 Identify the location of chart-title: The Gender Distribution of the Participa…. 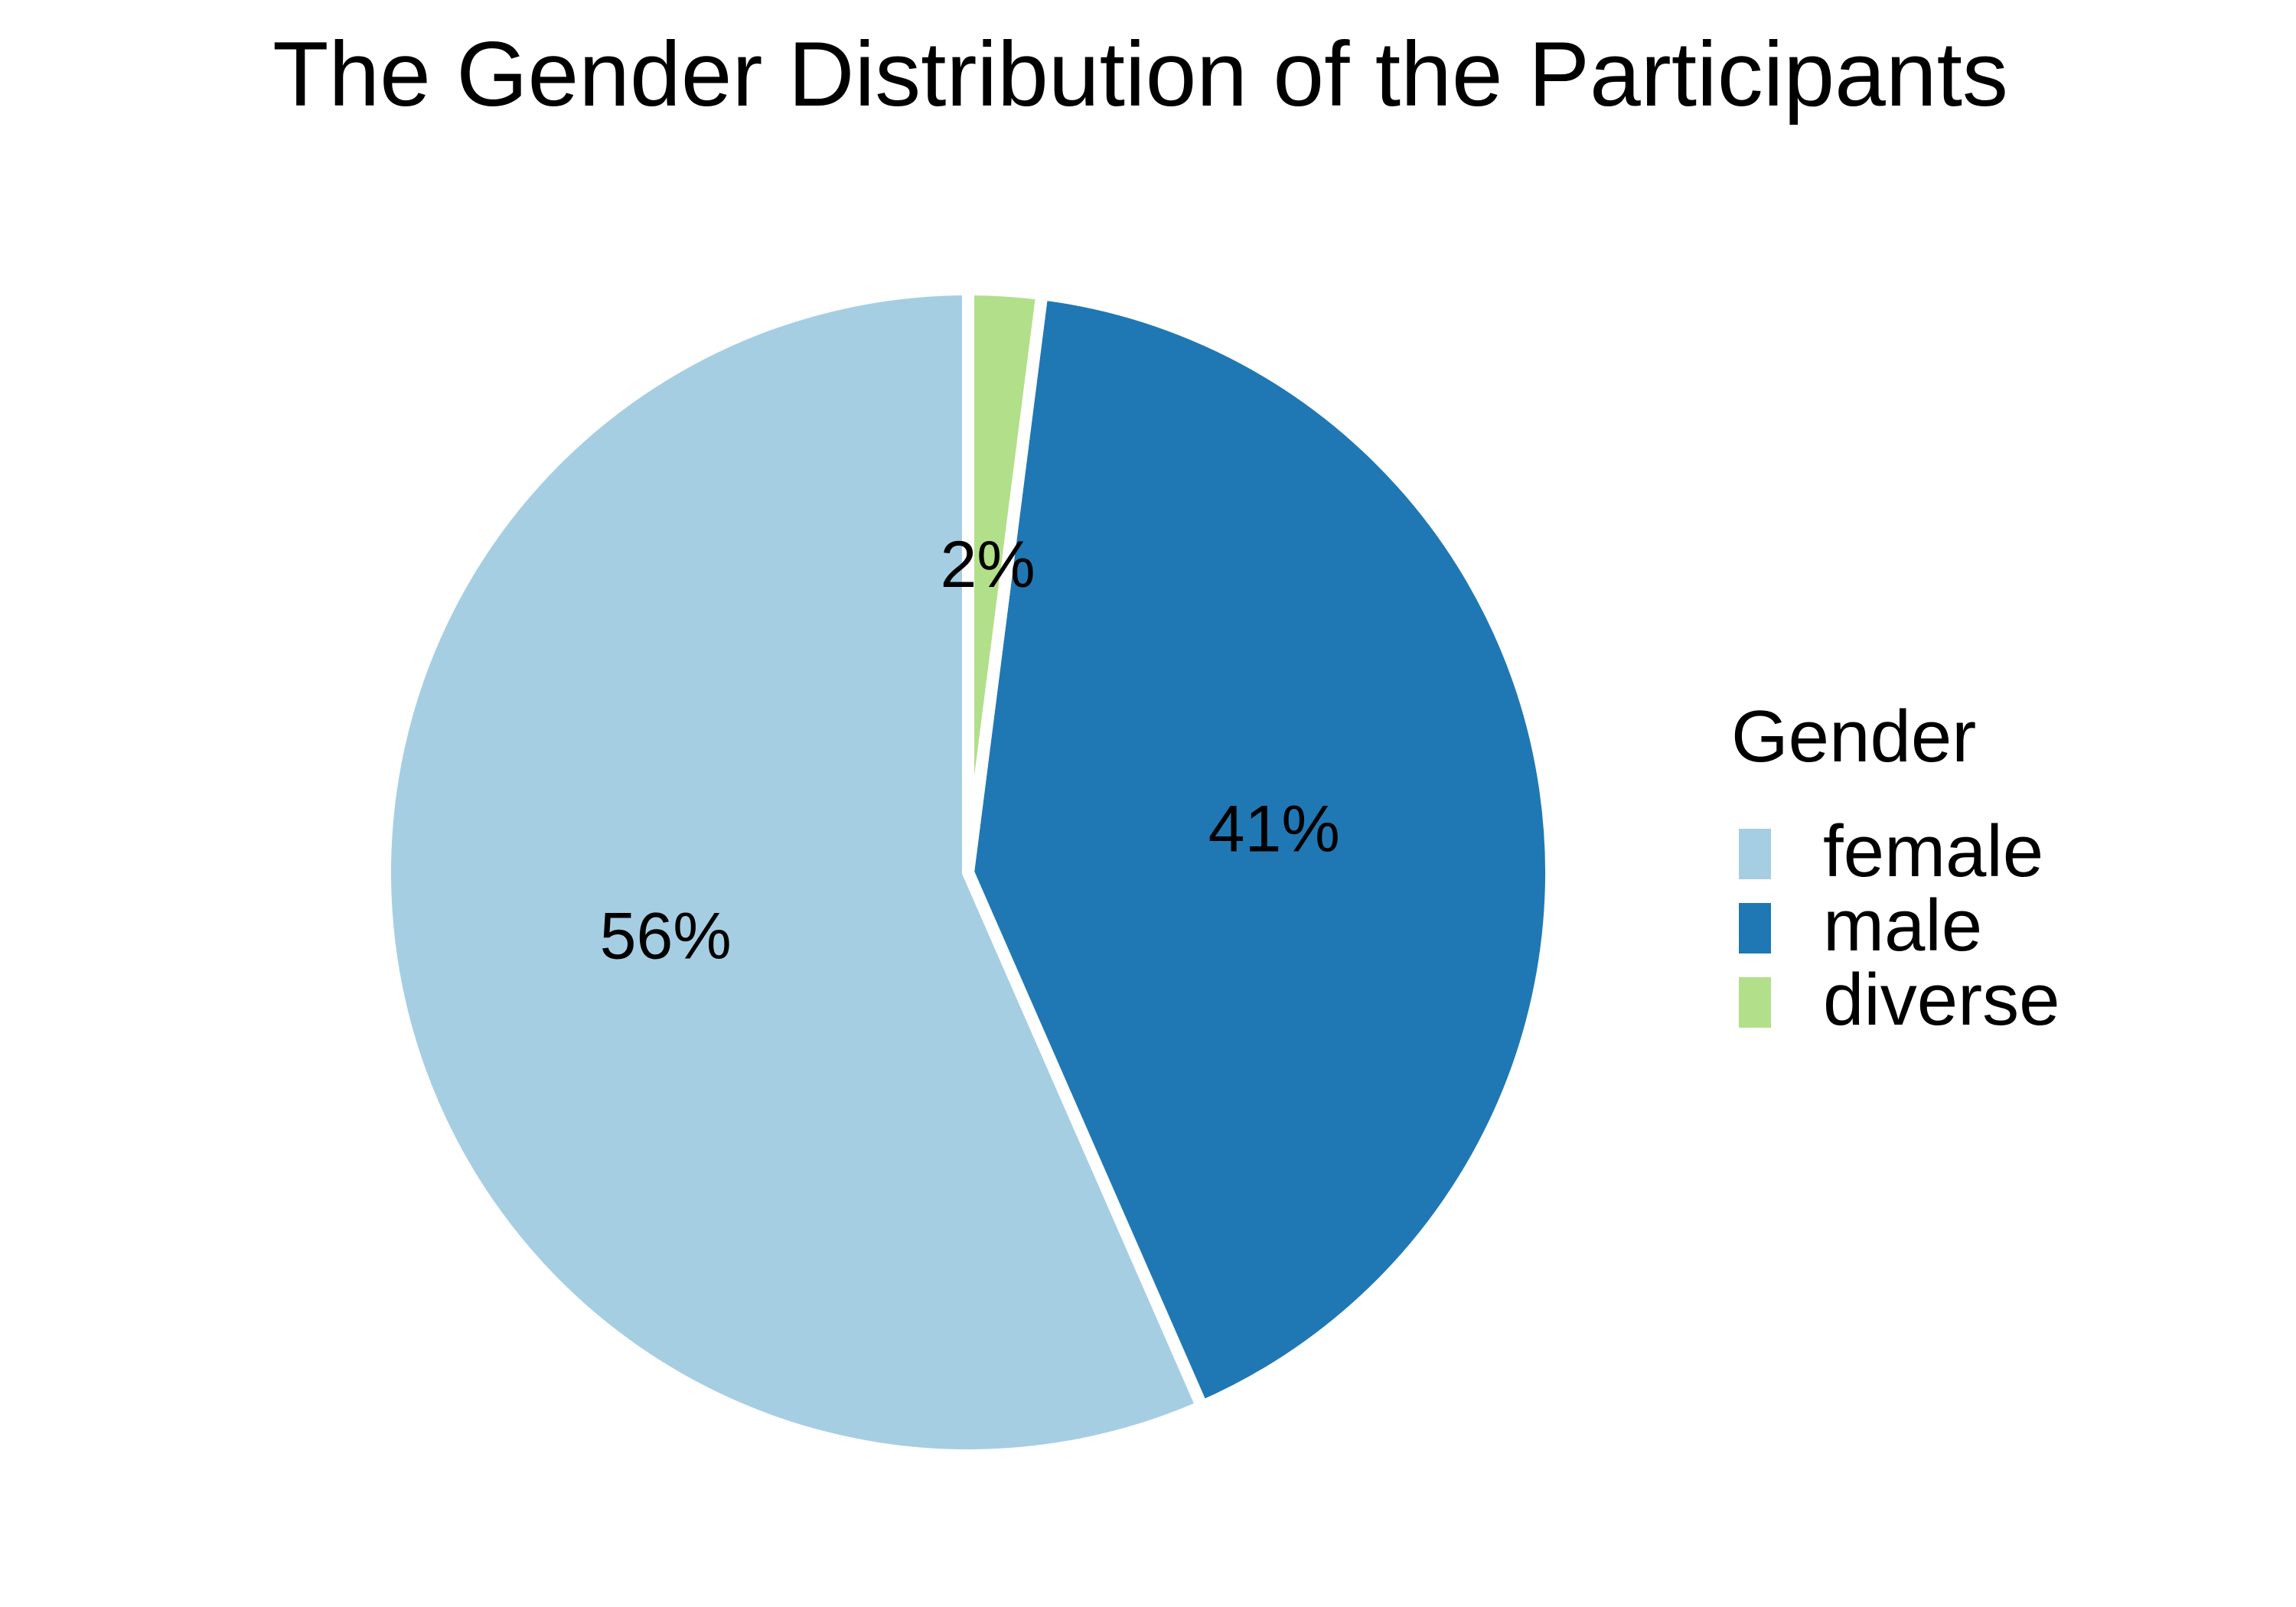
(1140, 74).